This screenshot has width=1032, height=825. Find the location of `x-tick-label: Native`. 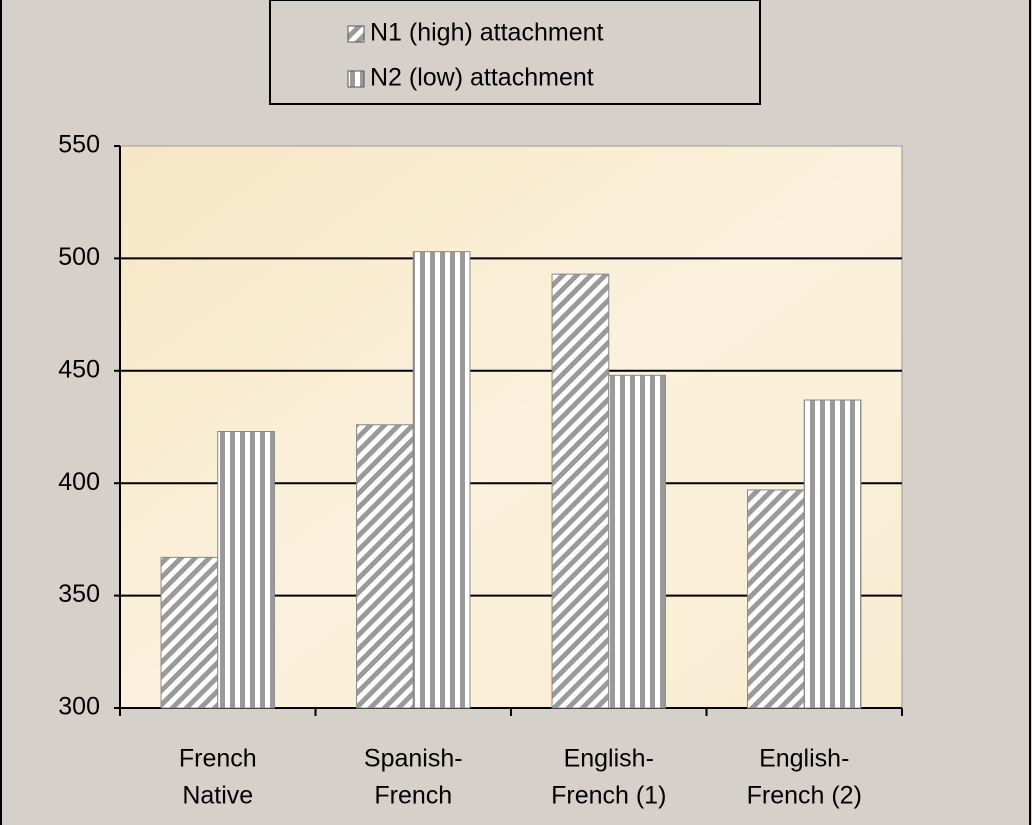

x-tick-label: Native is located at coordinates (217, 796).